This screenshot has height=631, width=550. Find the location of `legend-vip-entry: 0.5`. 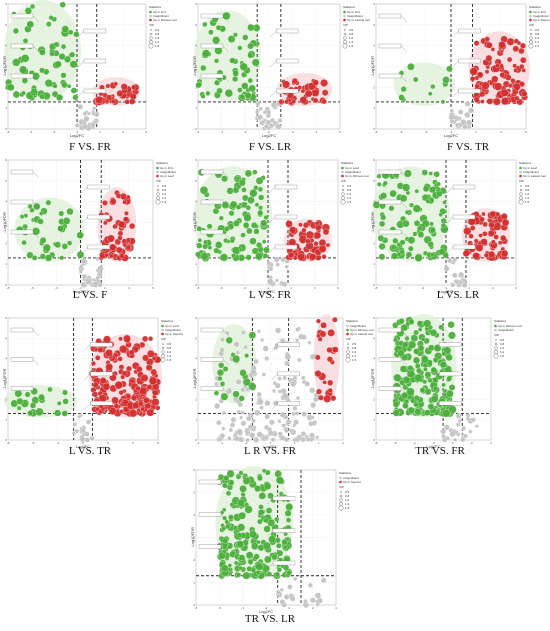

legend-vip-entry: 0.5 is located at coordinates (537, 30).